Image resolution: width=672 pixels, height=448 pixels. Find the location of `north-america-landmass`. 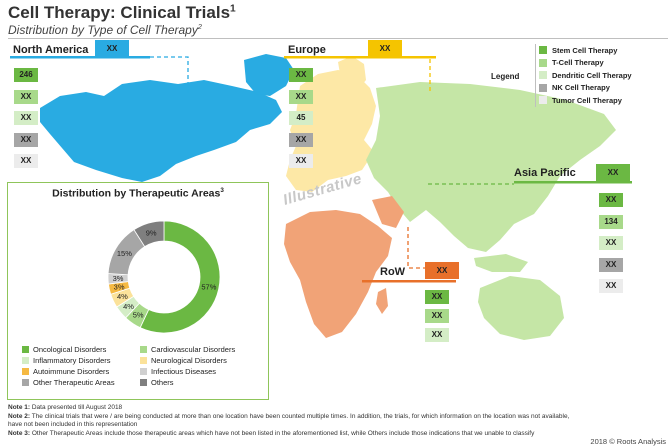

north-america-landmass is located at coordinates (161, 131).